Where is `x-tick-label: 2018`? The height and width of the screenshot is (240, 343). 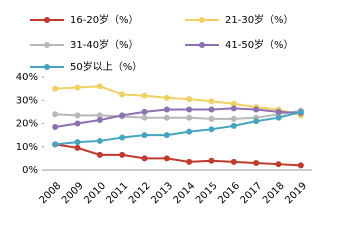 x-tick-label: 2018 is located at coordinates (274, 193).